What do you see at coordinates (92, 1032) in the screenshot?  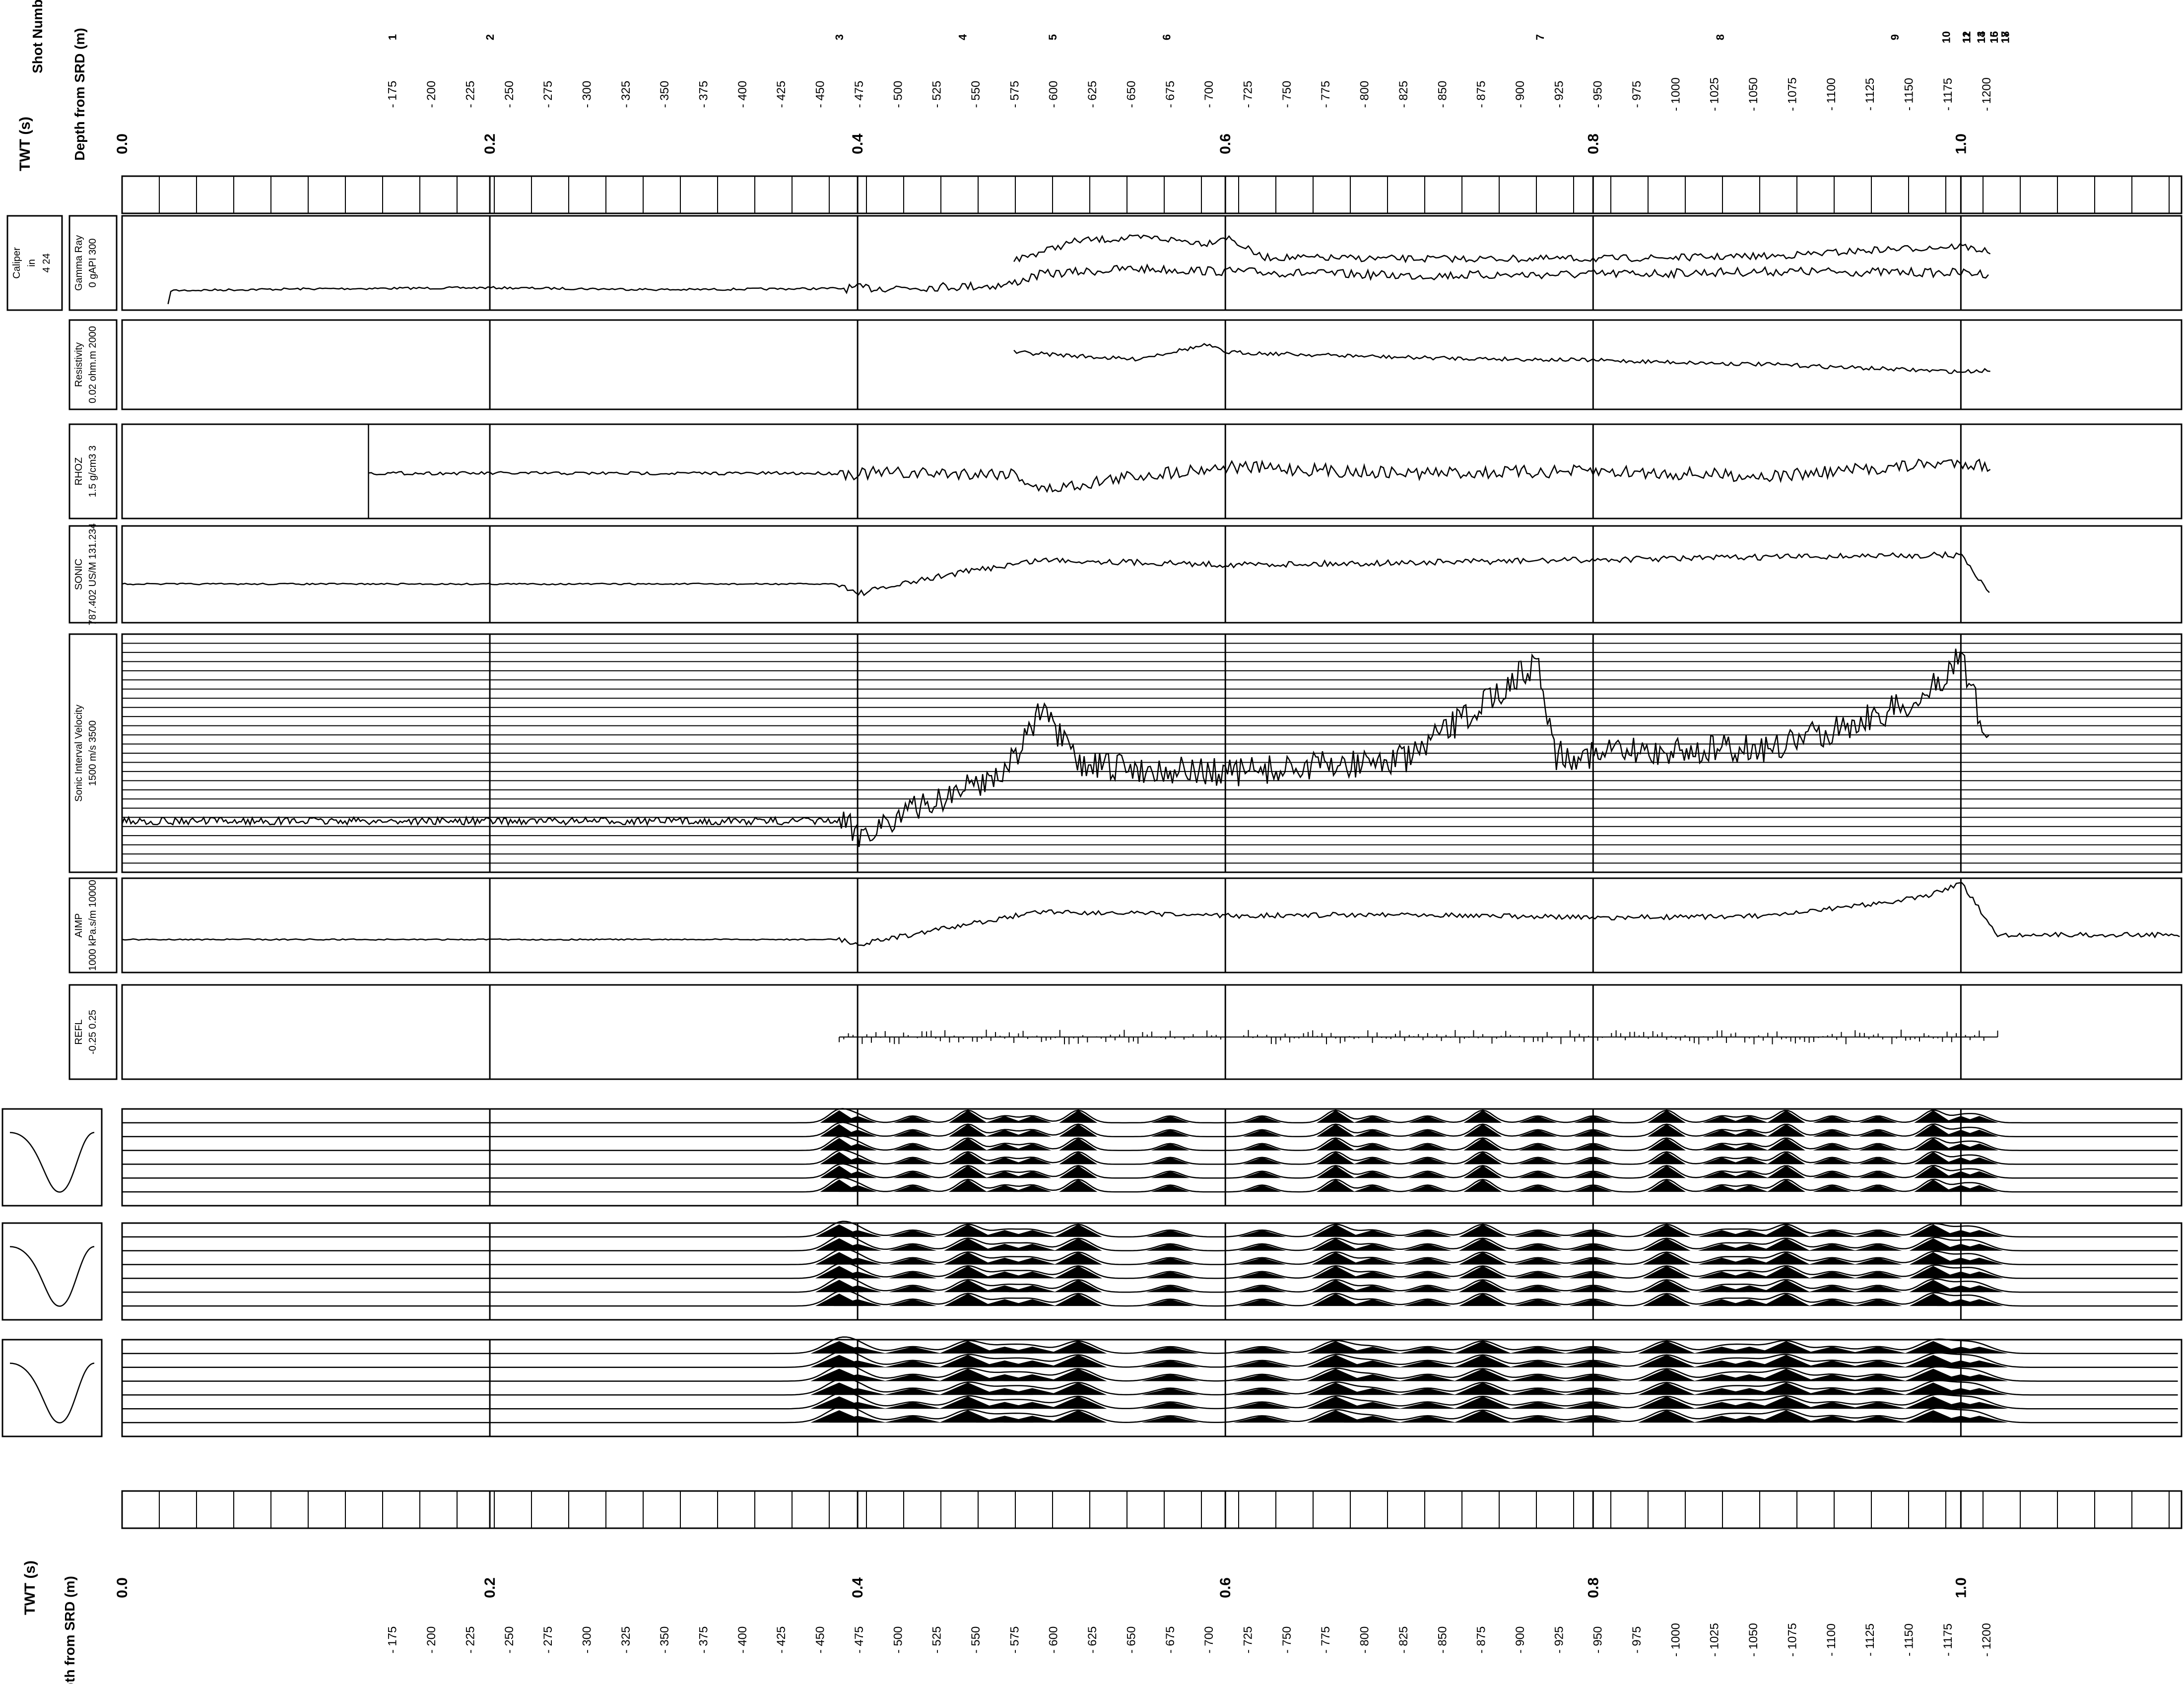 I see `legend-text: -0.25 0.25` at bounding box center [92, 1032].